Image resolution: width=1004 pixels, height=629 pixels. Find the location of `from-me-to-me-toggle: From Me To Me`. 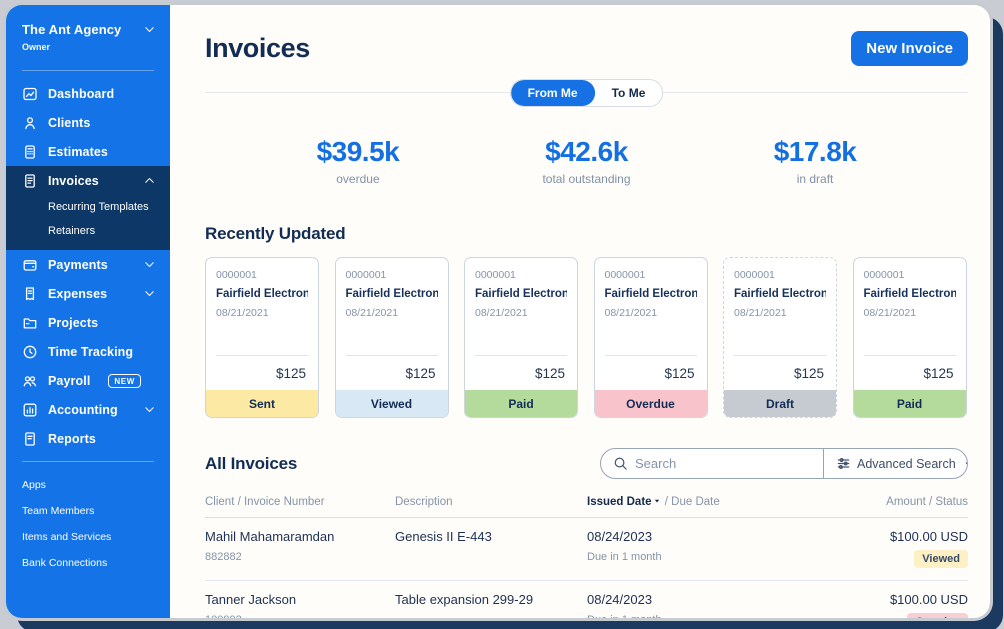

from-me-to-me-toggle: From Me To Me is located at coordinates (586, 93).